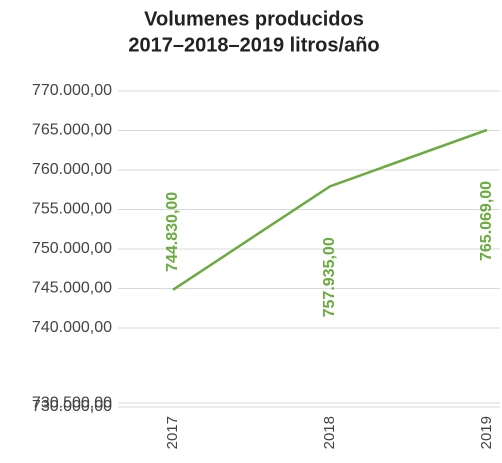  What do you see at coordinates (486, 221) in the screenshot?
I see `data-label: 765.069,00` at bounding box center [486, 221].